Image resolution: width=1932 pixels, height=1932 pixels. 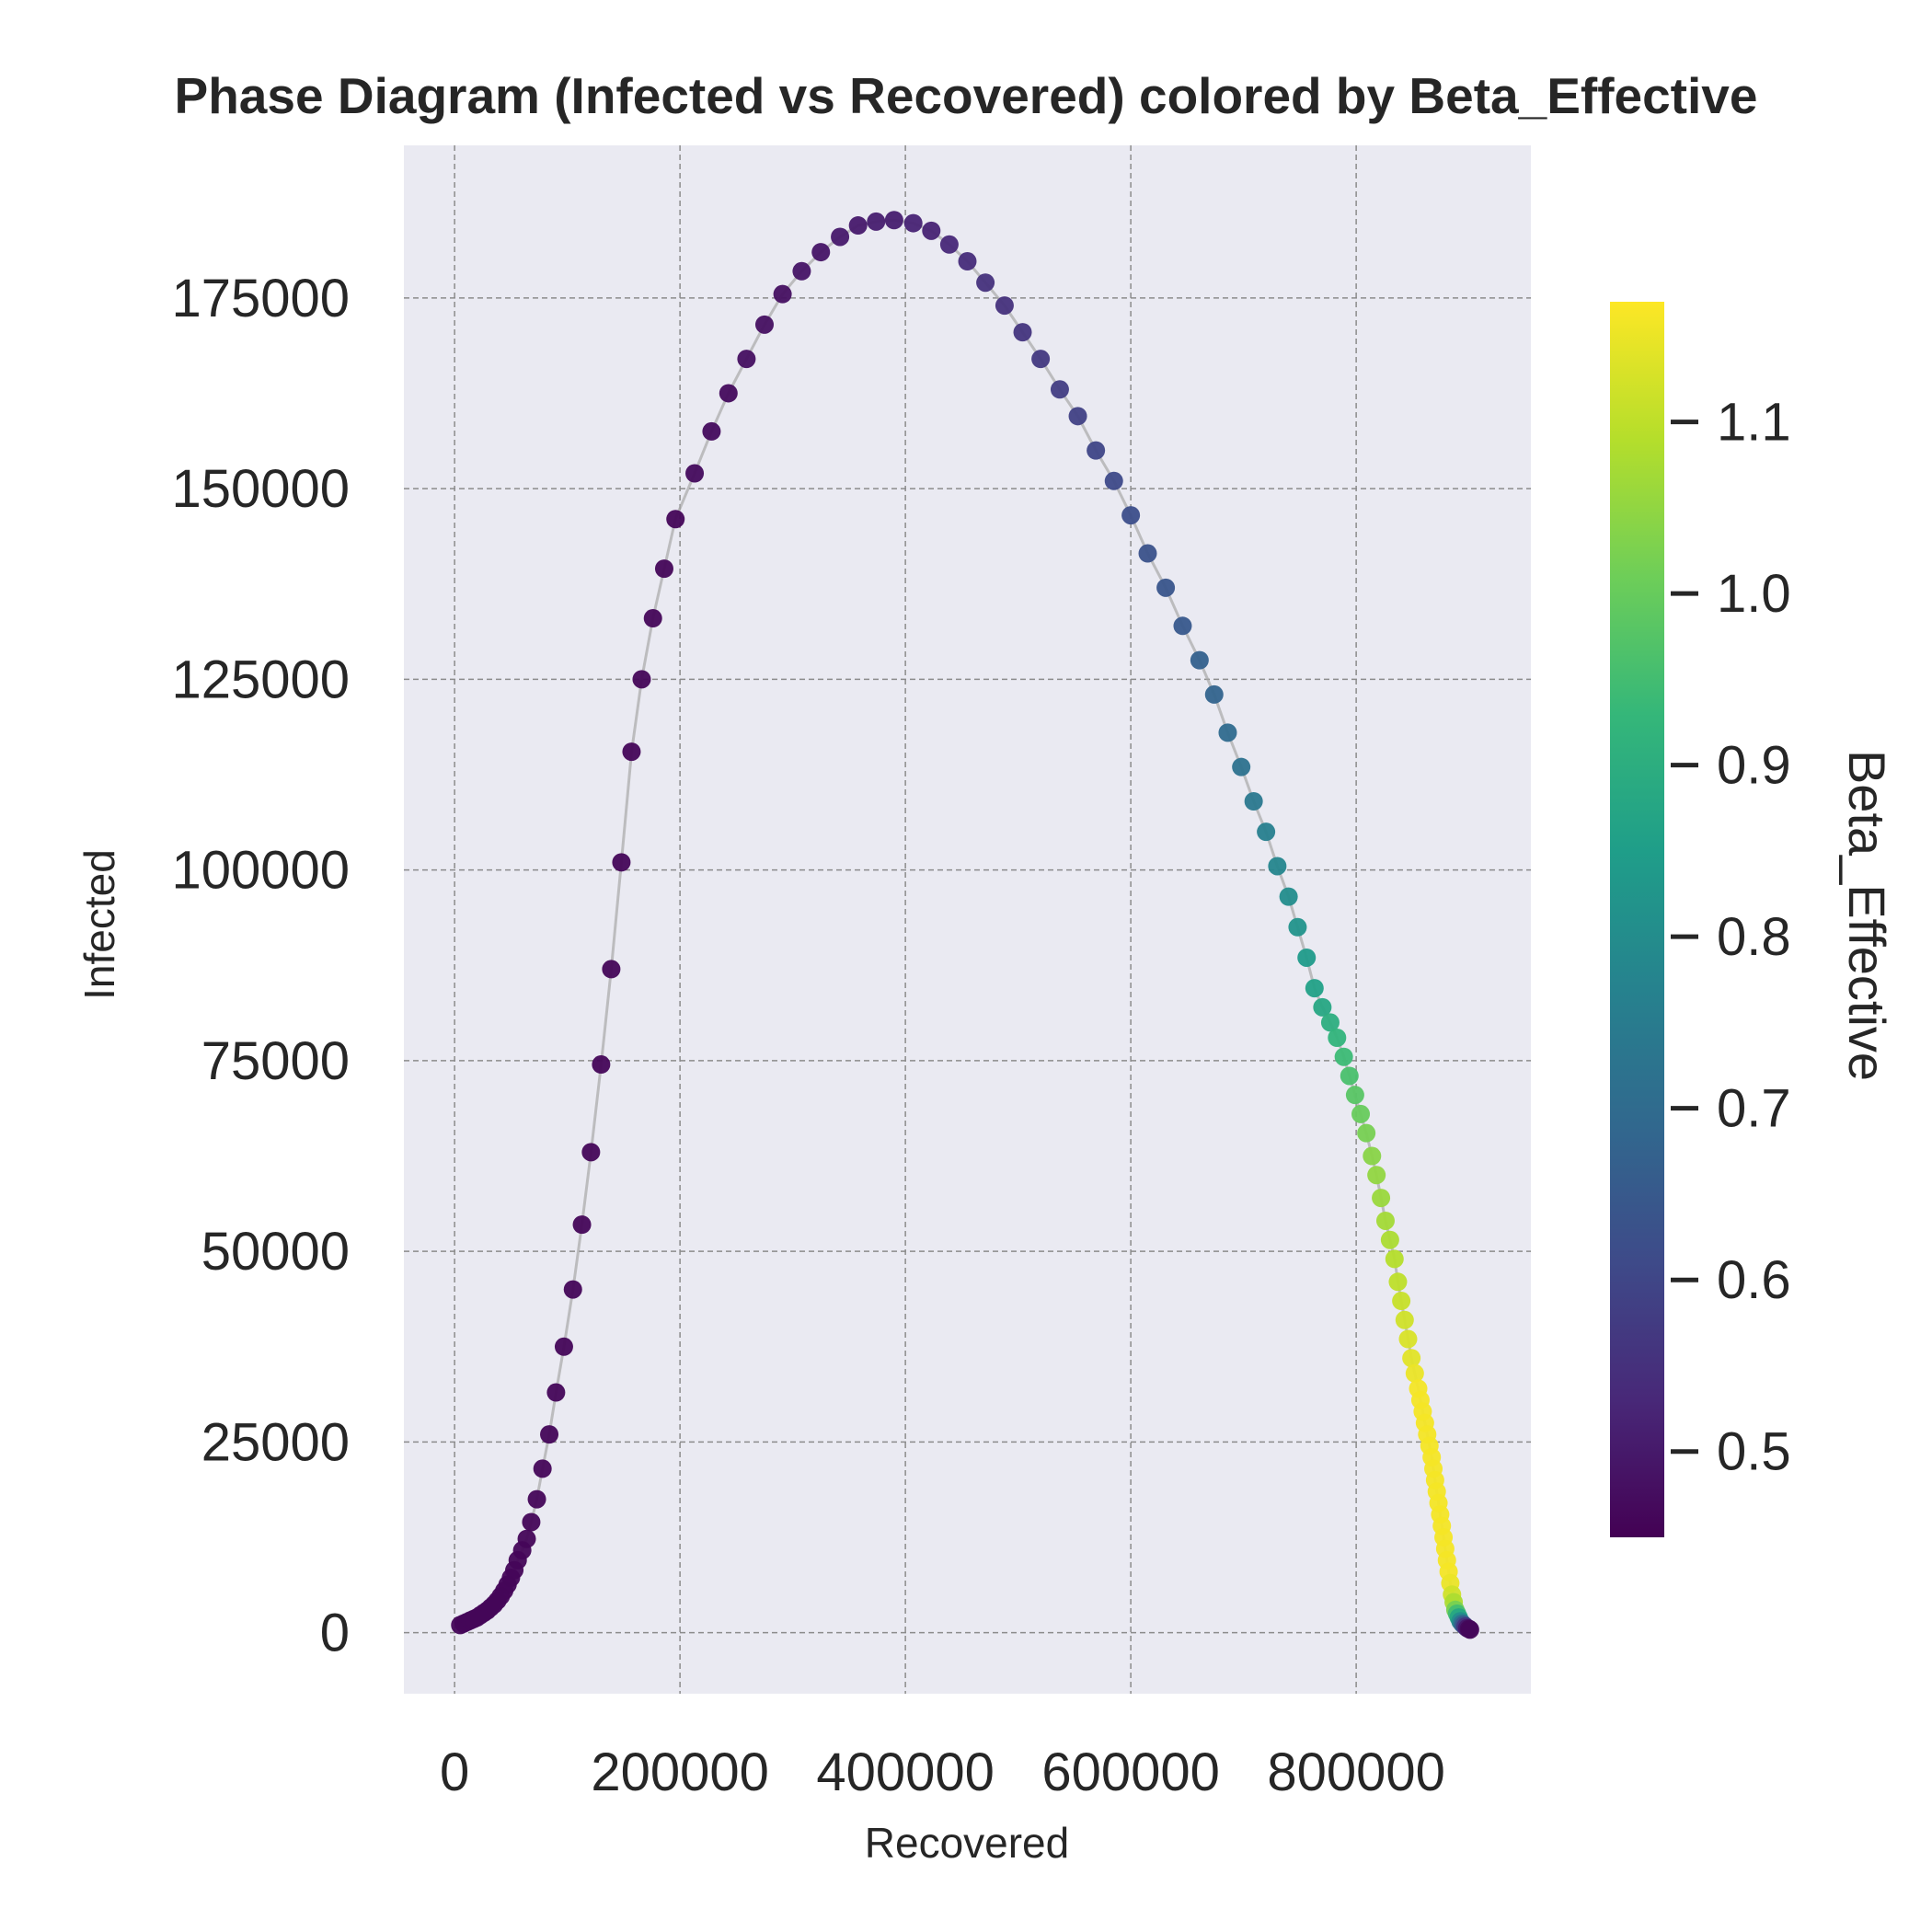 What do you see at coordinates (260, 966) in the screenshot?
I see `y-tick-labels: 0 25000 50000 75000 100000 125000 150000 175000` at bounding box center [260, 966].